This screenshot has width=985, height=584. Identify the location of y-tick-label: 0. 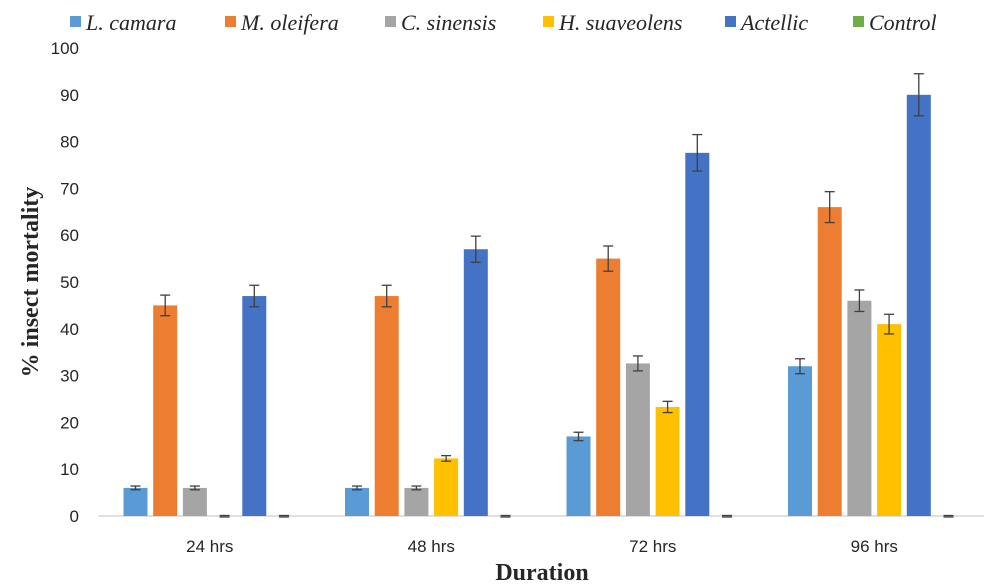
(74, 516).